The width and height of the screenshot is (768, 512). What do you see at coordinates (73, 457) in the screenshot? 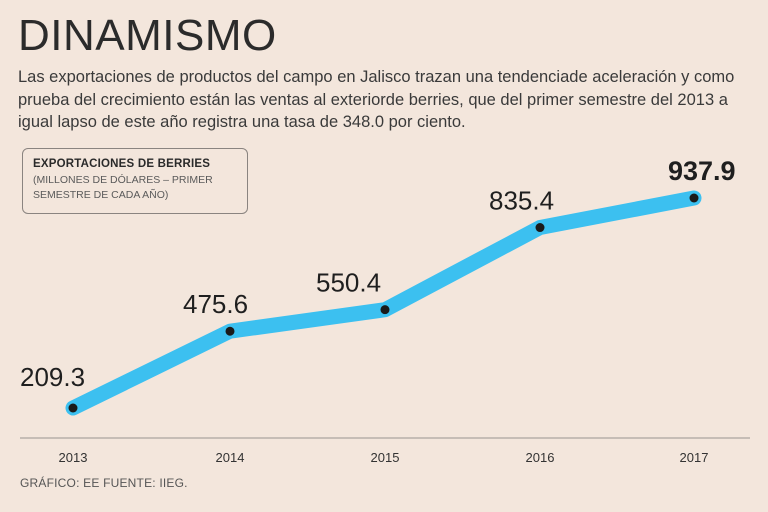
I see `x-tick-label-2013: 2013` at bounding box center [73, 457].